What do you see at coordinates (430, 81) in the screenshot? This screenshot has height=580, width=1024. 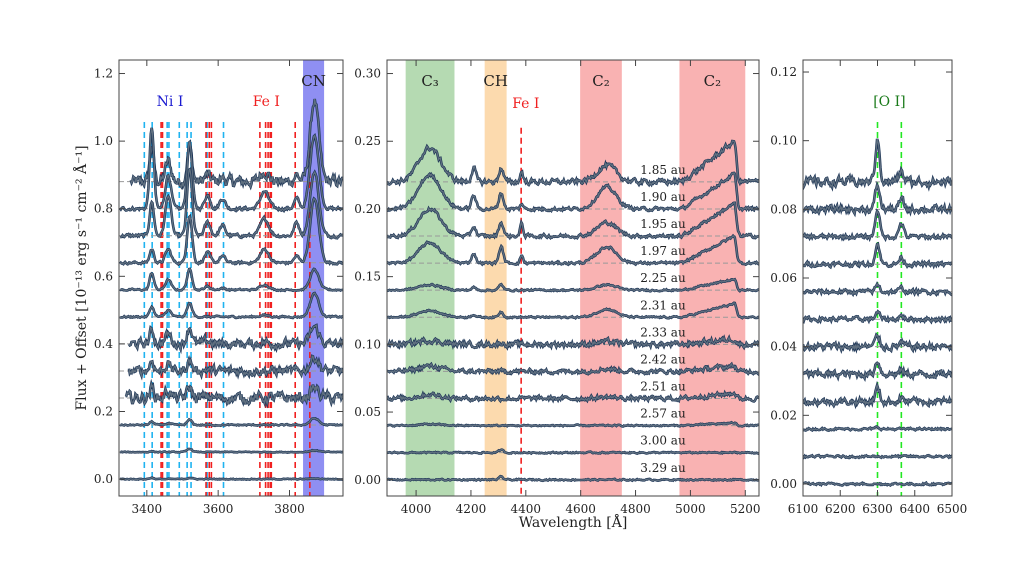 I see `band-label: C₃` at bounding box center [430, 81].